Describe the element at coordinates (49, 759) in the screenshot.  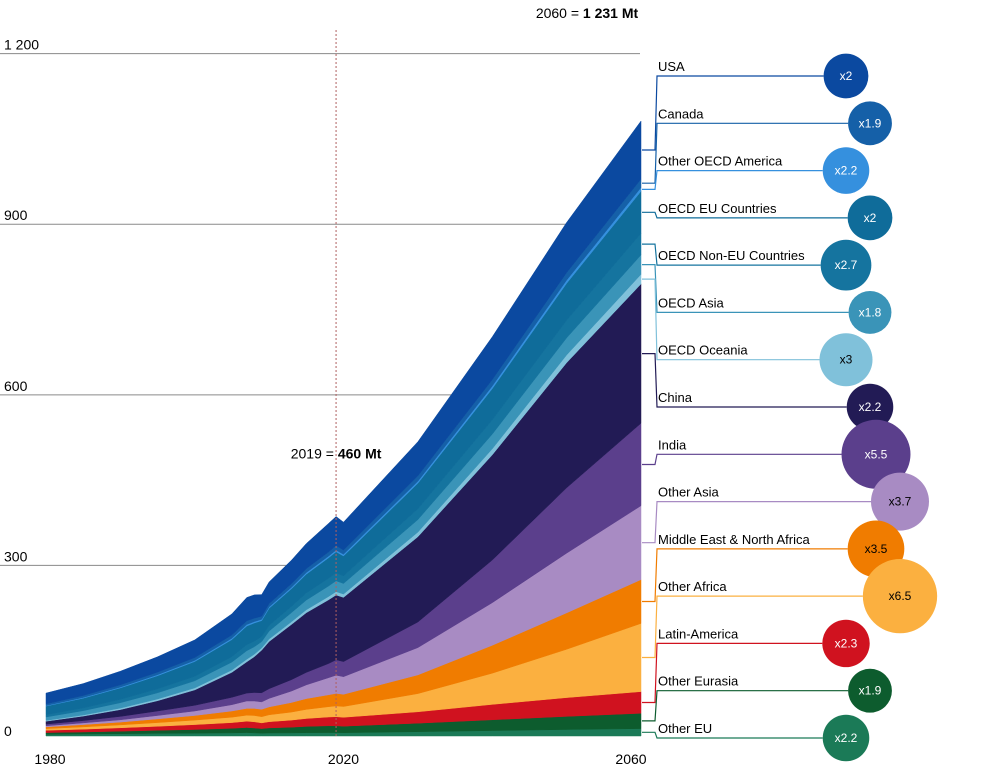
I see `x-tick-label: 1980` at that location.